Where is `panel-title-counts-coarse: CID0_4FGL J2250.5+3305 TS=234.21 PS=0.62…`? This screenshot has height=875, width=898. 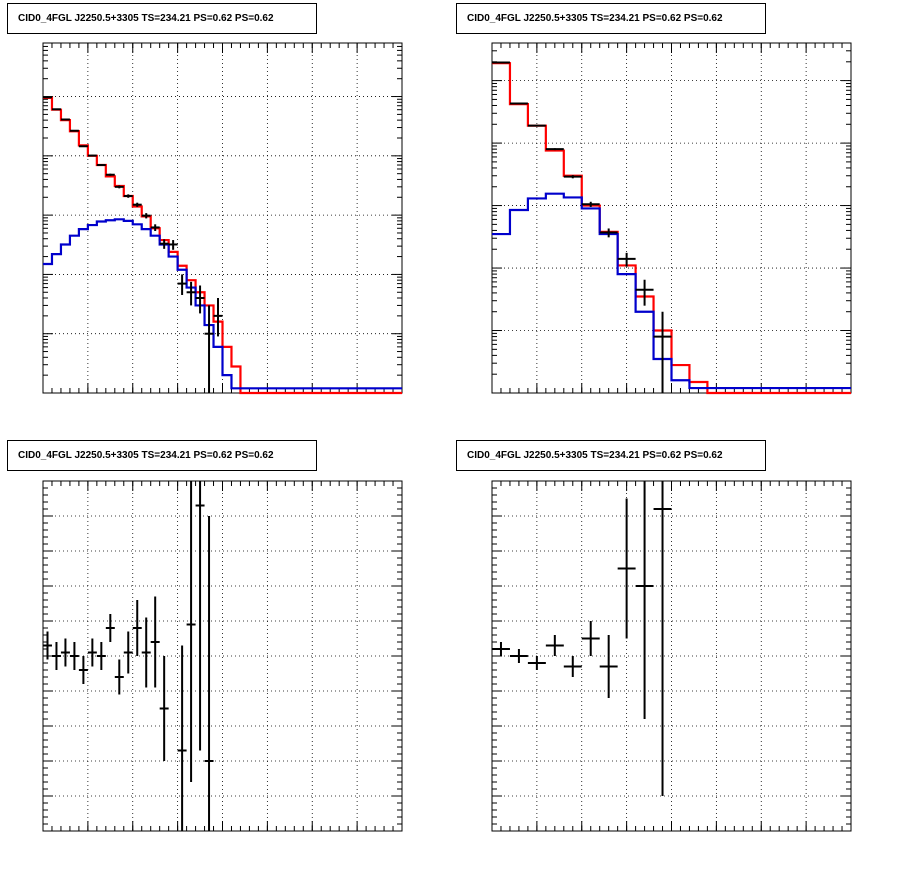
panel-title-counts-coarse: CID0_4FGL J2250.5+3305 TS=234.21 PS=0.62… is located at coordinates (611, 18).